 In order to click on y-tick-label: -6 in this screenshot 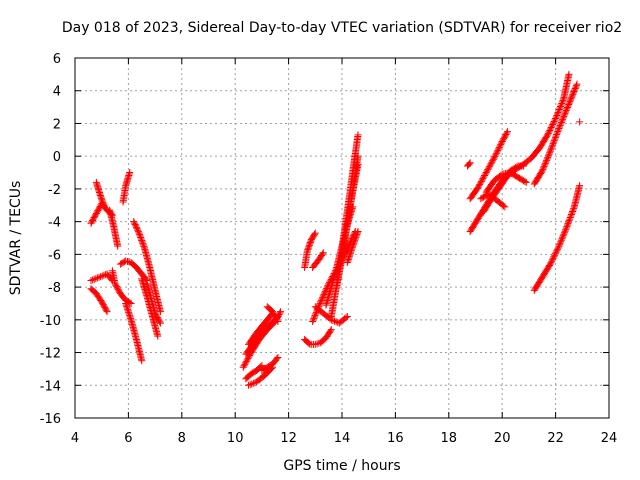, I will do `click(54, 255)`.